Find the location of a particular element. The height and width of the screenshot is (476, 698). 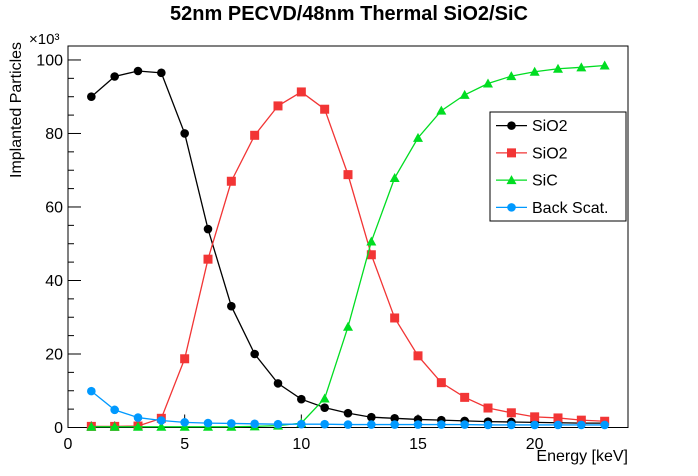

y-tick-label: 40 is located at coordinates (54, 281).